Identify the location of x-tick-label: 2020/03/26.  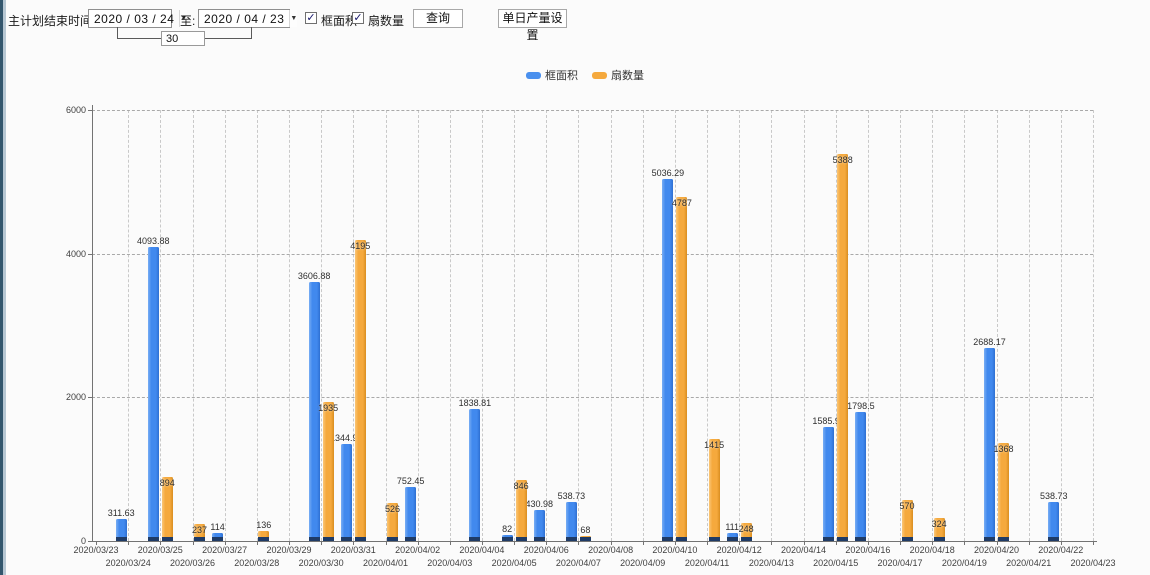
(192, 563).